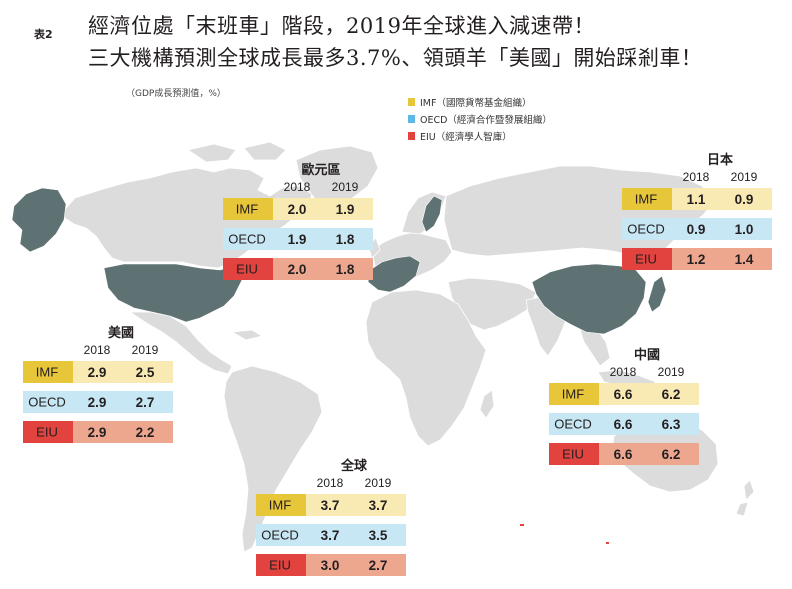  I want to click on value-eiu-2018: 1.2, so click(696, 259).